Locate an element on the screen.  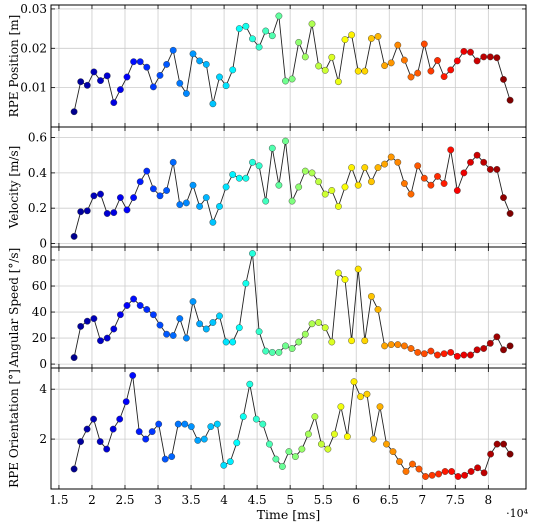
x-tick-label-7: 5 is located at coordinates (290, 500).